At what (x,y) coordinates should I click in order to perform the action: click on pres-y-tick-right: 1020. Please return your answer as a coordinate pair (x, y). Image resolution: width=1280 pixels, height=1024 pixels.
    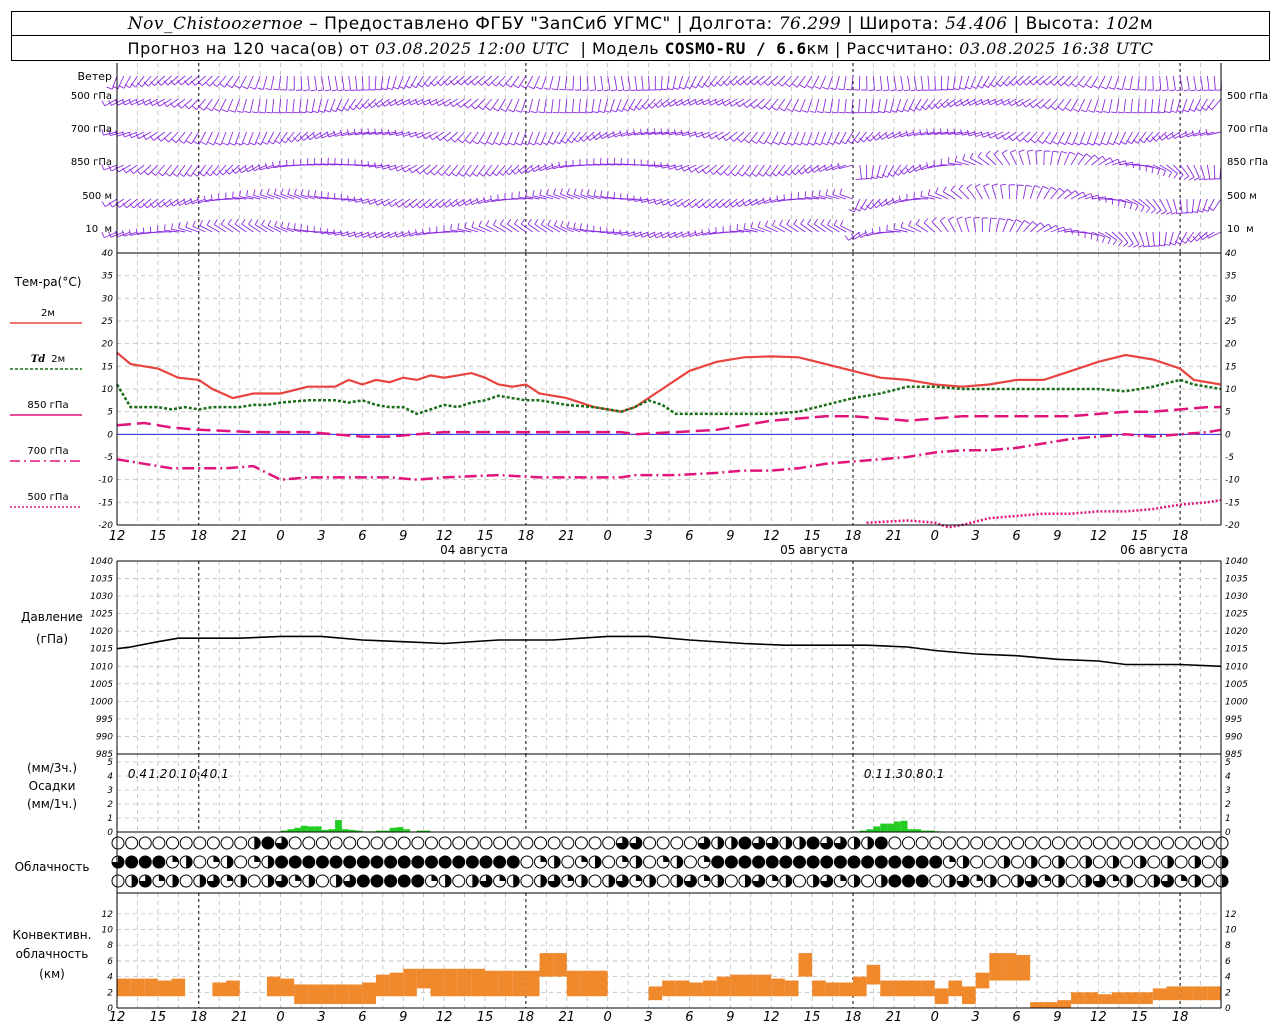
    Looking at the image, I should click on (1236, 632).